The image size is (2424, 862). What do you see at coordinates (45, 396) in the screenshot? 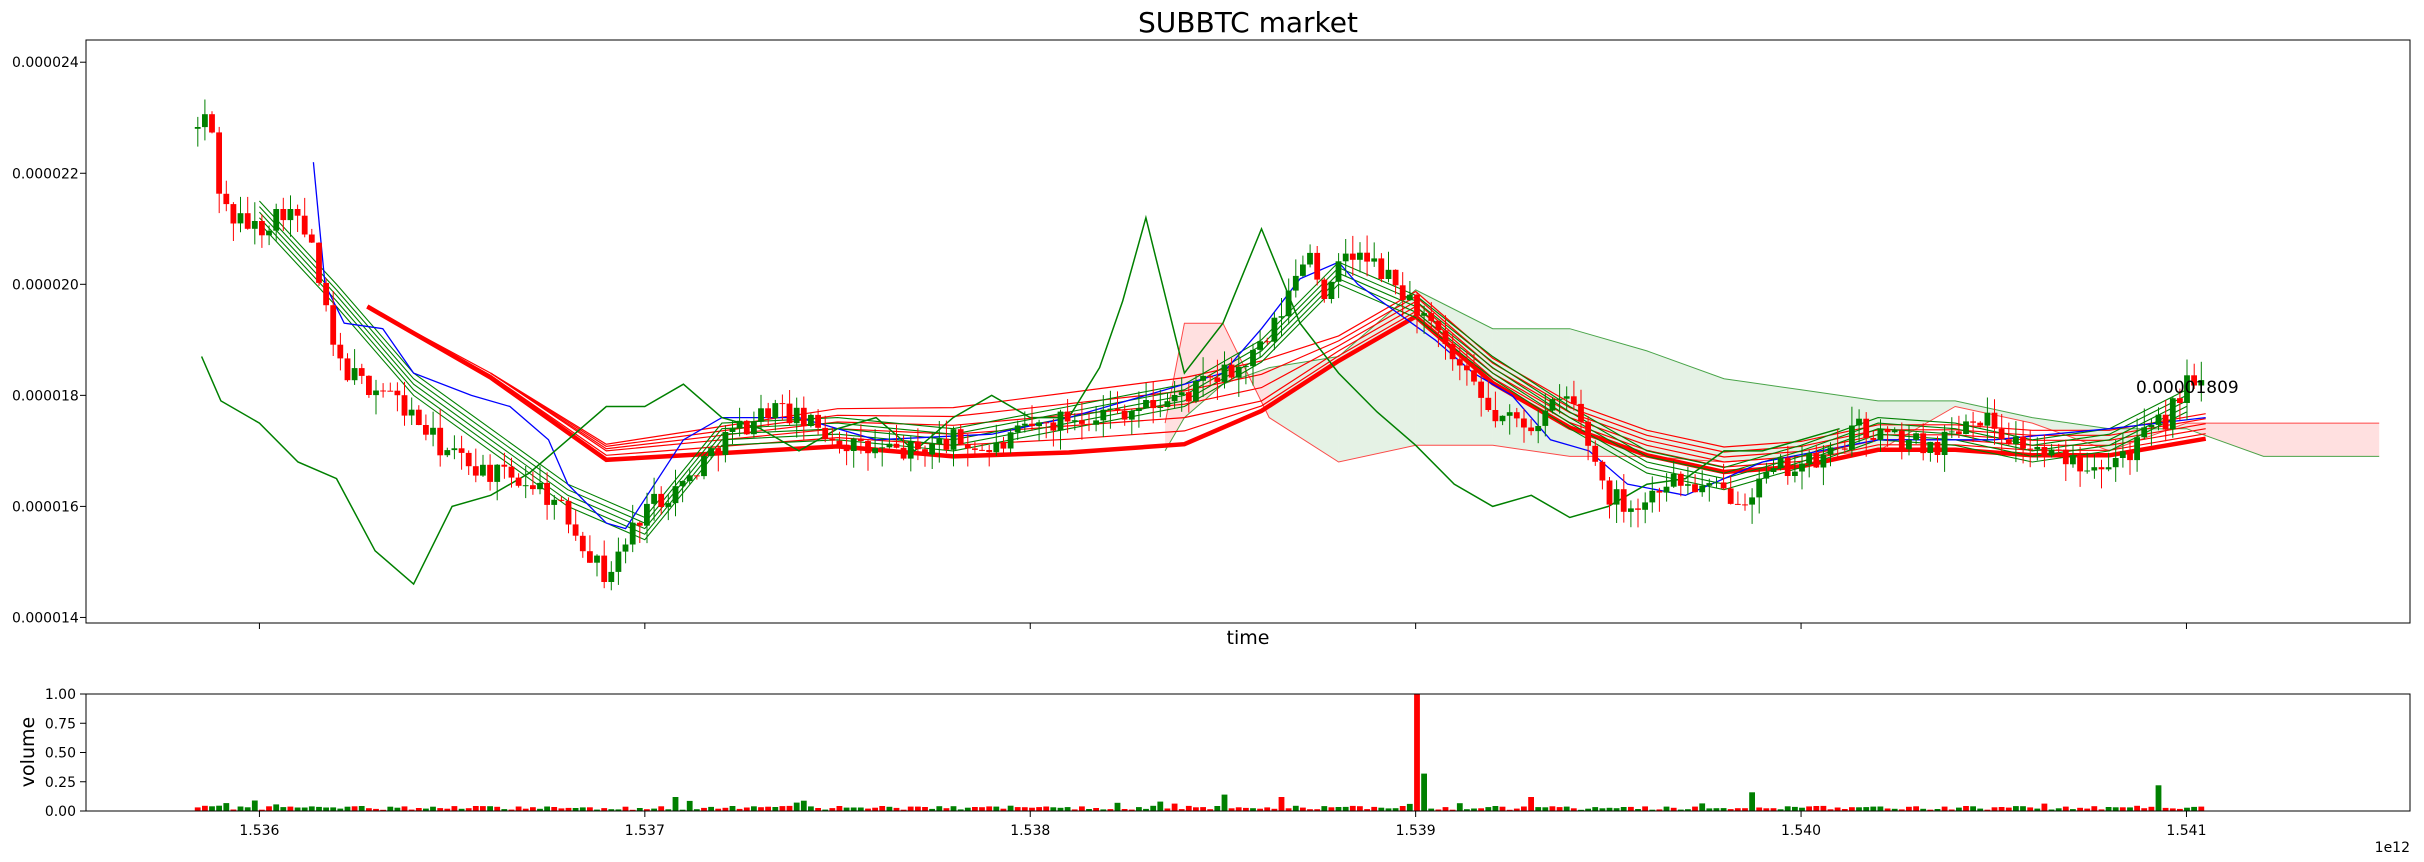
I see `y-tick-label: 0.000018` at bounding box center [45, 396].